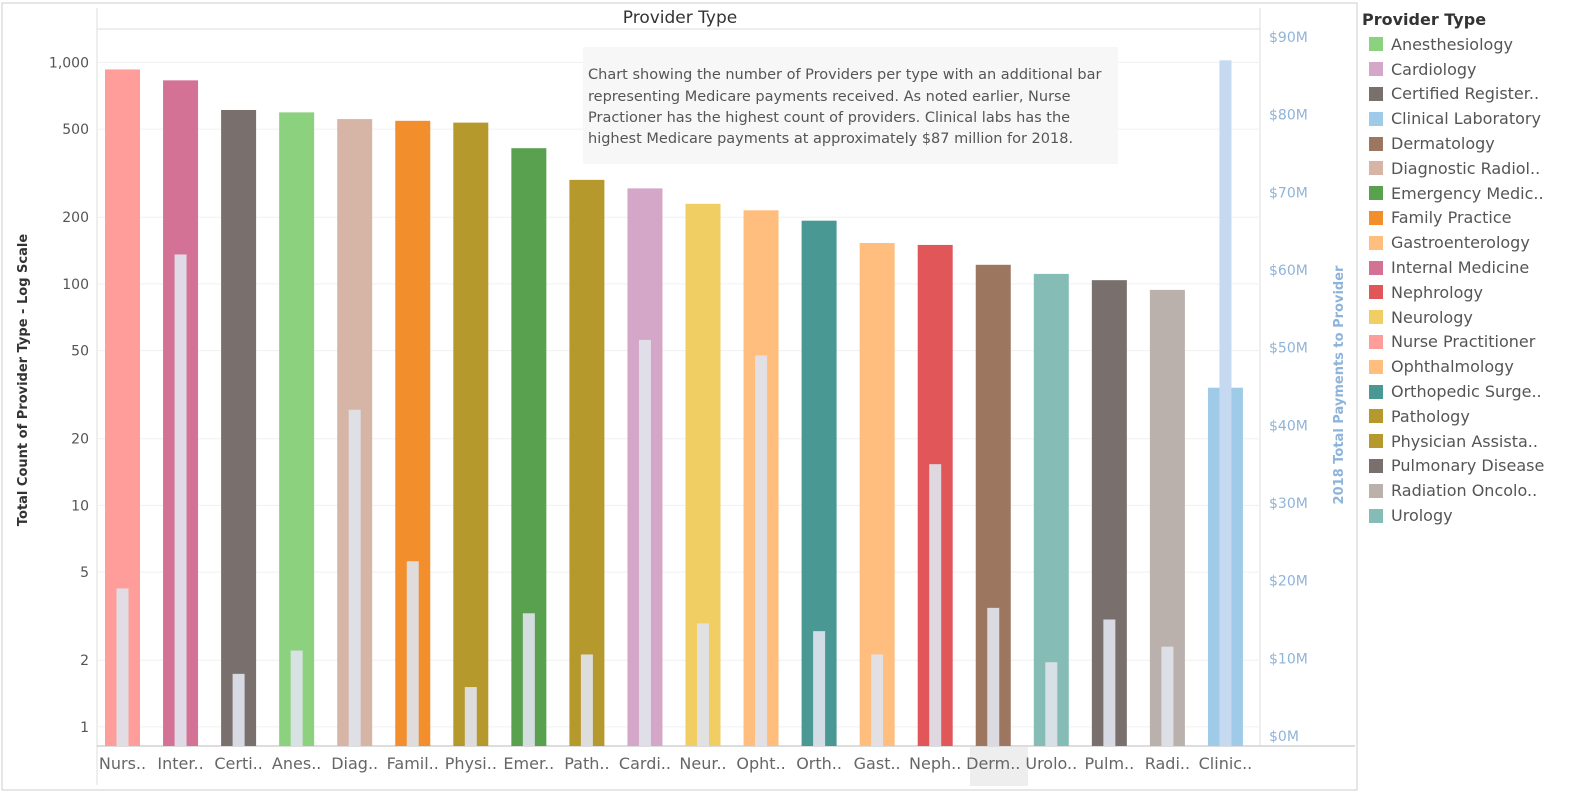 This screenshot has width=1596, height=809. Describe the element at coordinates (1424, 19) in the screenshot. I see `legend-title: Provider Type` at that location.